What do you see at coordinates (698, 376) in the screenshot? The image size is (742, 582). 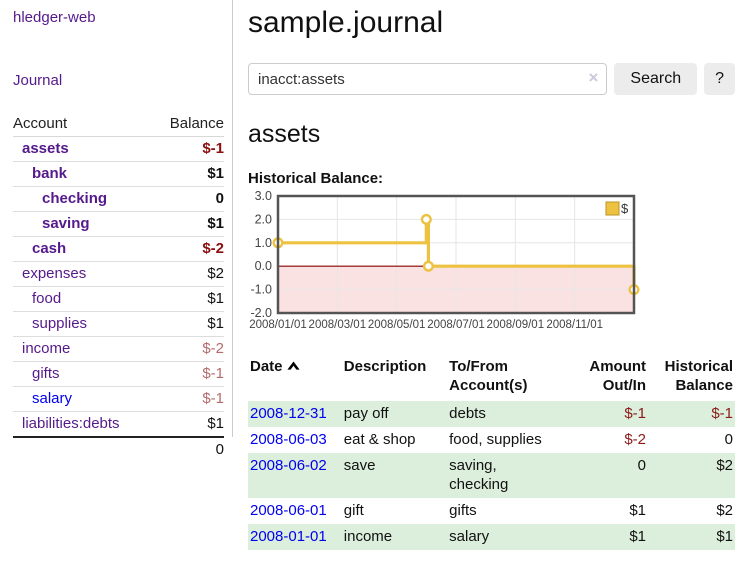 I see `register-header-balance: Historical Balance` at bounding box center [698, 376].